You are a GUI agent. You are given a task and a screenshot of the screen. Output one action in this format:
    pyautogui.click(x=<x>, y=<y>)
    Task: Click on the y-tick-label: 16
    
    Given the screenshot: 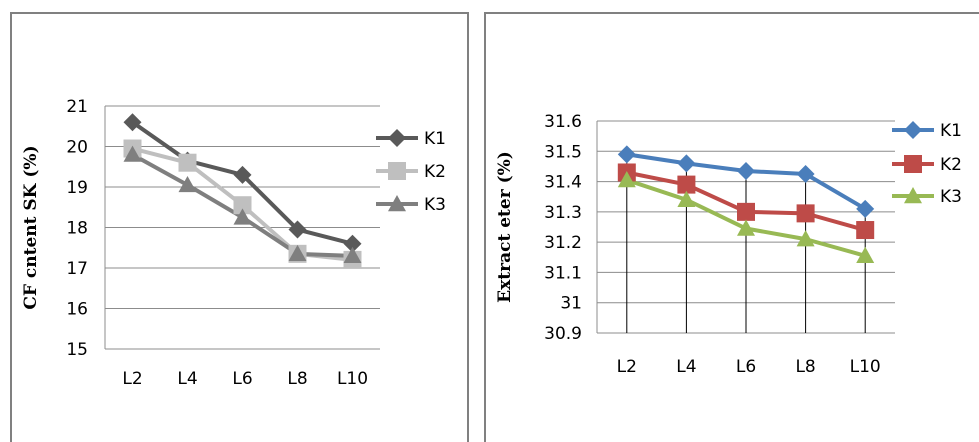 What is the action you would take?
    pyautogui.click(x=77, y=310)
    